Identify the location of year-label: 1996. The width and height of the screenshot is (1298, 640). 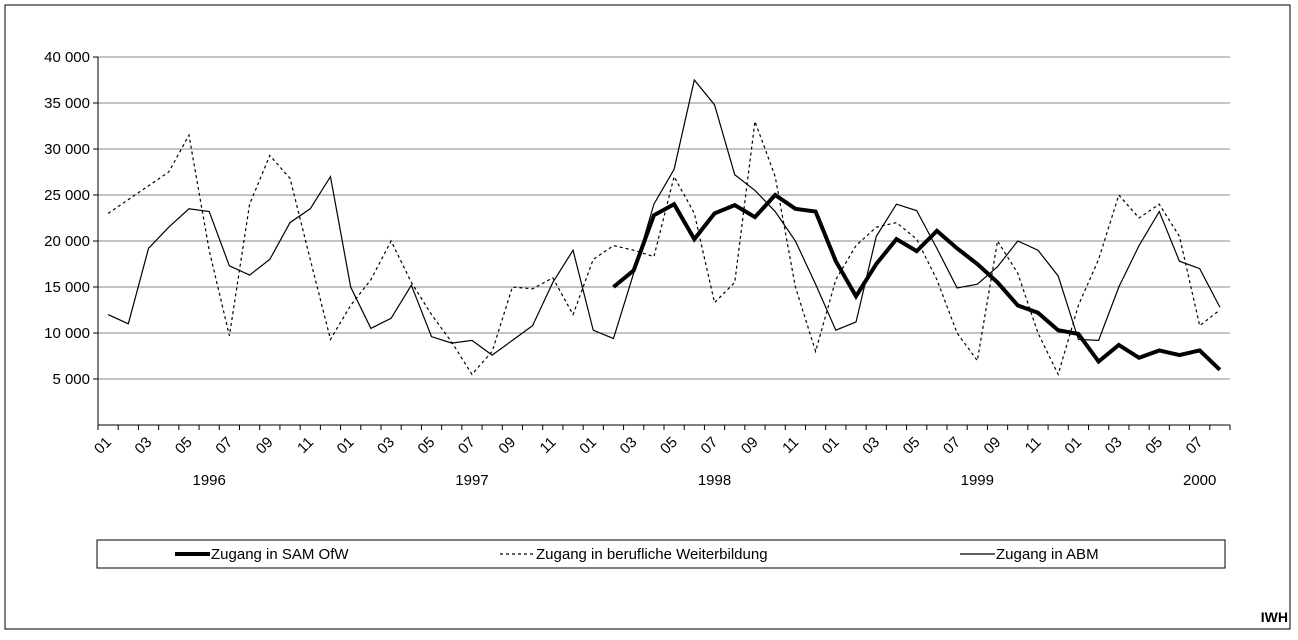
(208, 480).